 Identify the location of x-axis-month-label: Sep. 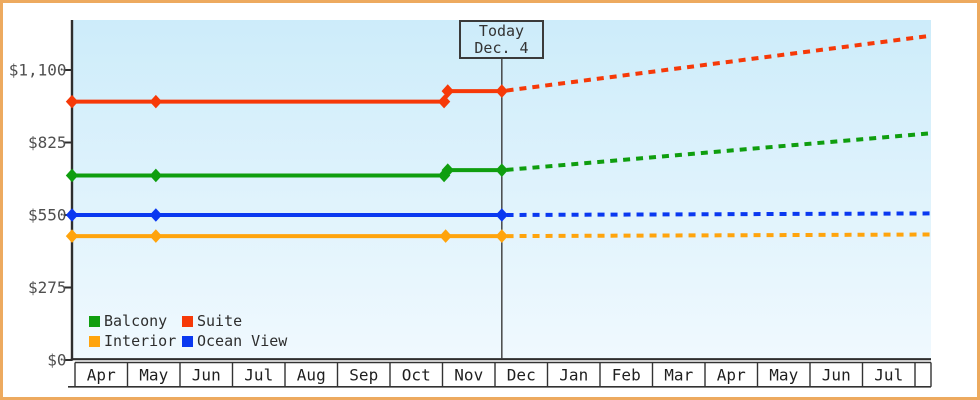
(363, 375).